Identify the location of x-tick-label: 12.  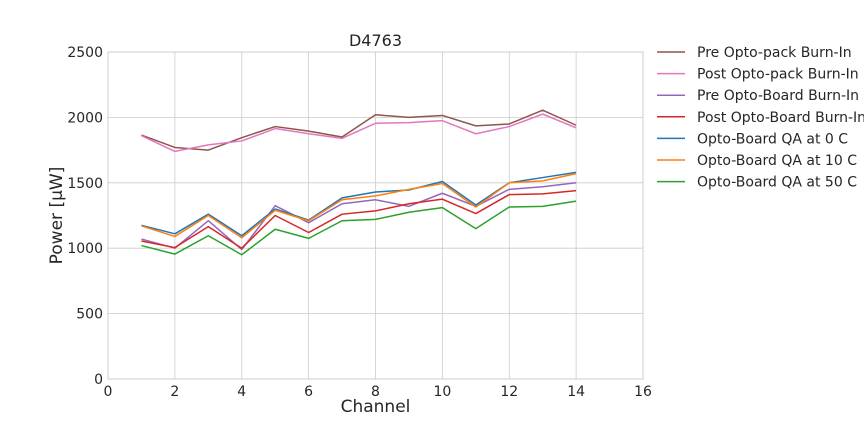
(509, 392).